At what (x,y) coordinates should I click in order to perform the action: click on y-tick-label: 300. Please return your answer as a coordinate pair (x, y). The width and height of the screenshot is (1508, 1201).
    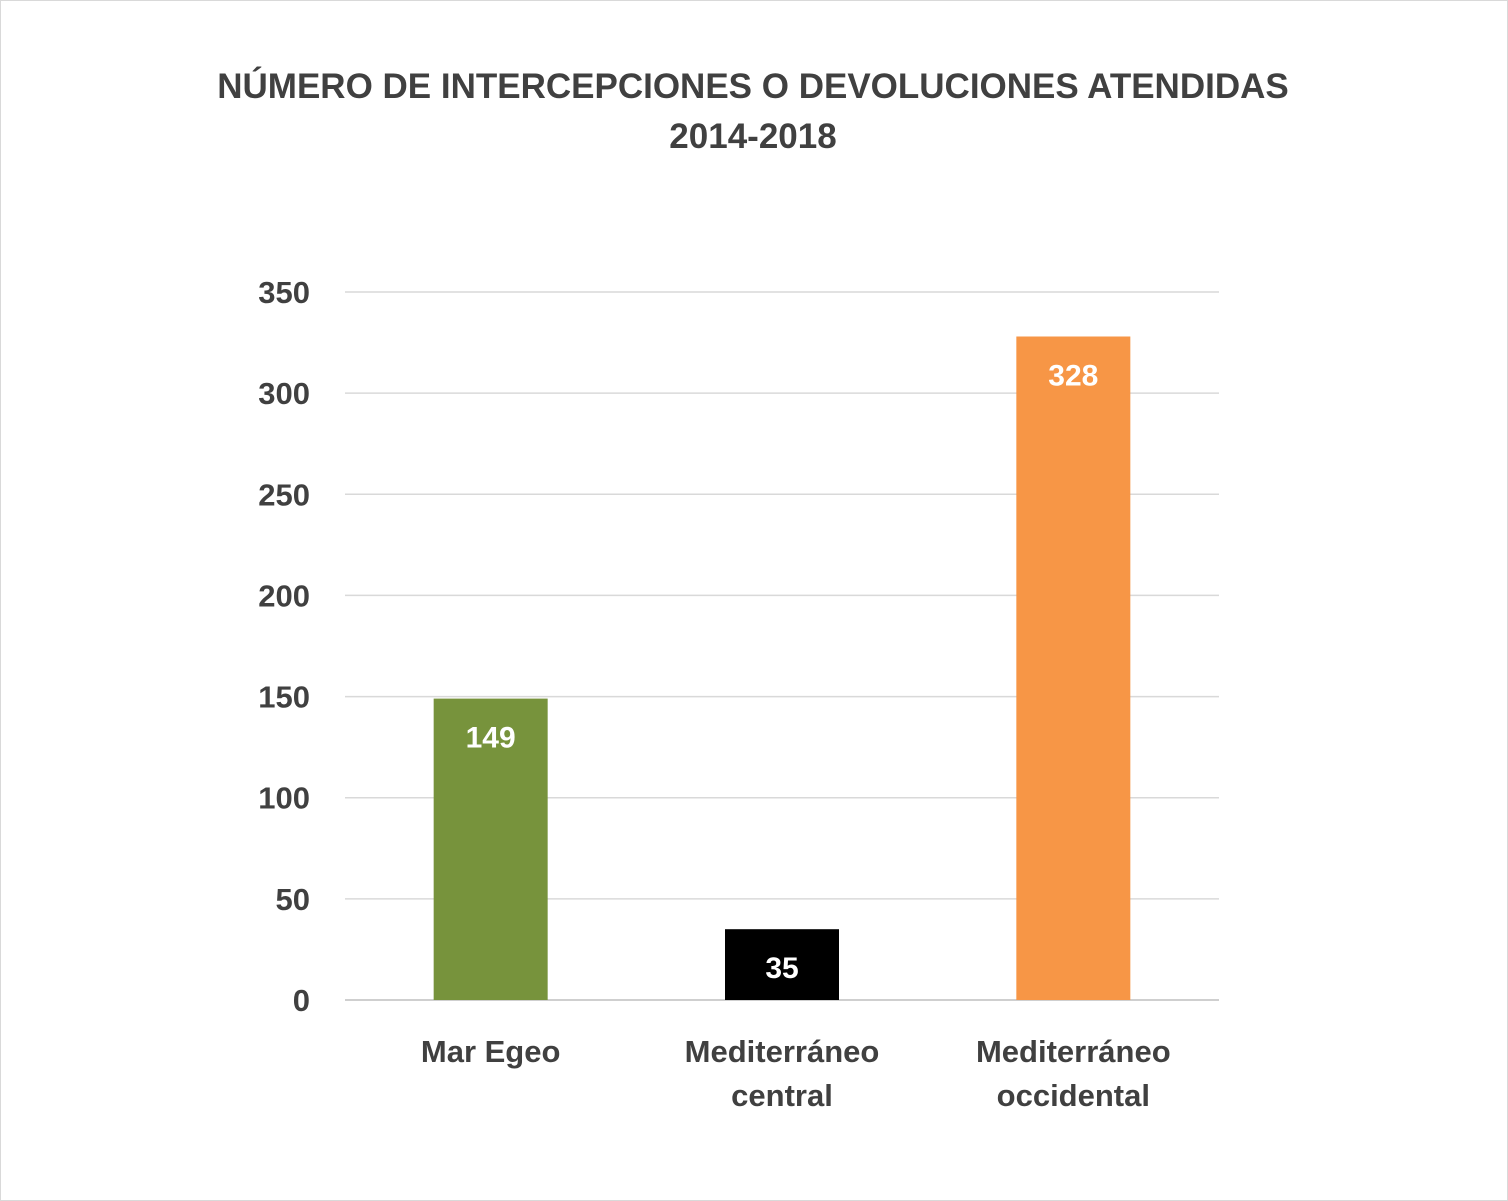
    Looking at the image, I should click on (284, 393).